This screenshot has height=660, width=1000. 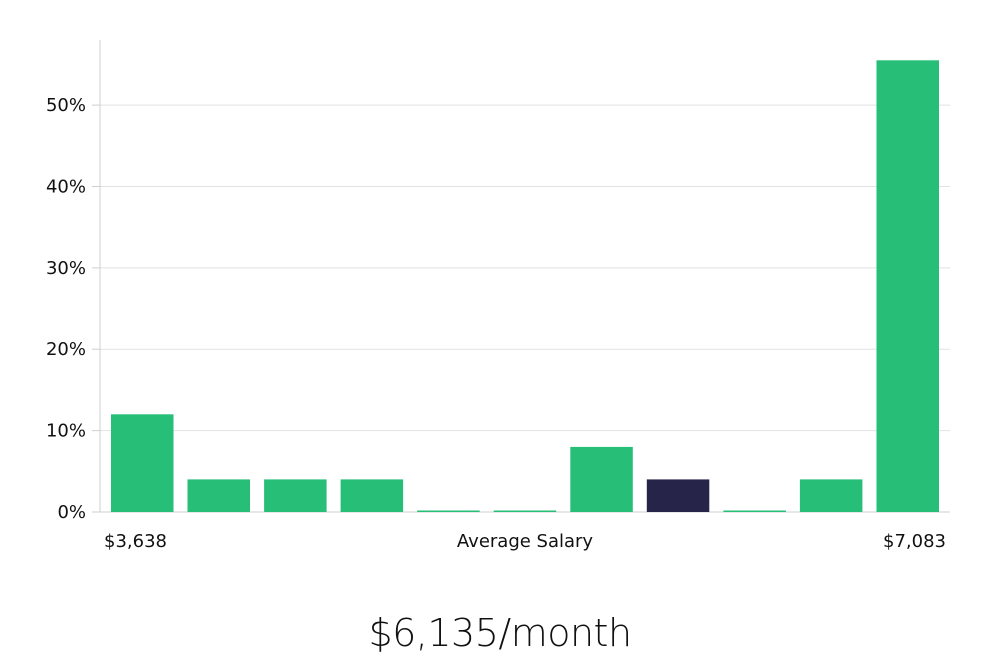 I want to click on highlighted-bar, so click(x=678, y=495).